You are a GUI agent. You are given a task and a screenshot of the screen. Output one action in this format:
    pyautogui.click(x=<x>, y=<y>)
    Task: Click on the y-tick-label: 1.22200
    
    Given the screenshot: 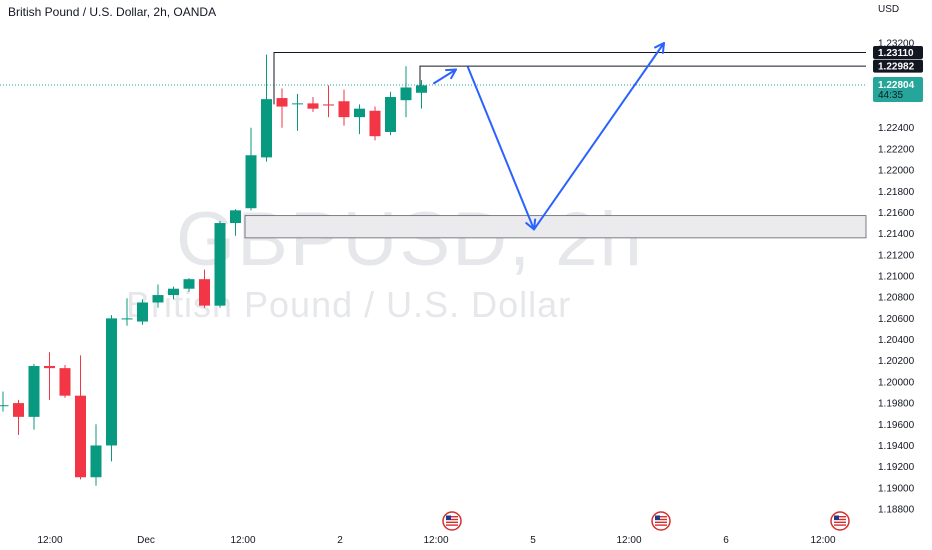 What is the action you would take?
    pyautogui.click(x=896, y=149)
    